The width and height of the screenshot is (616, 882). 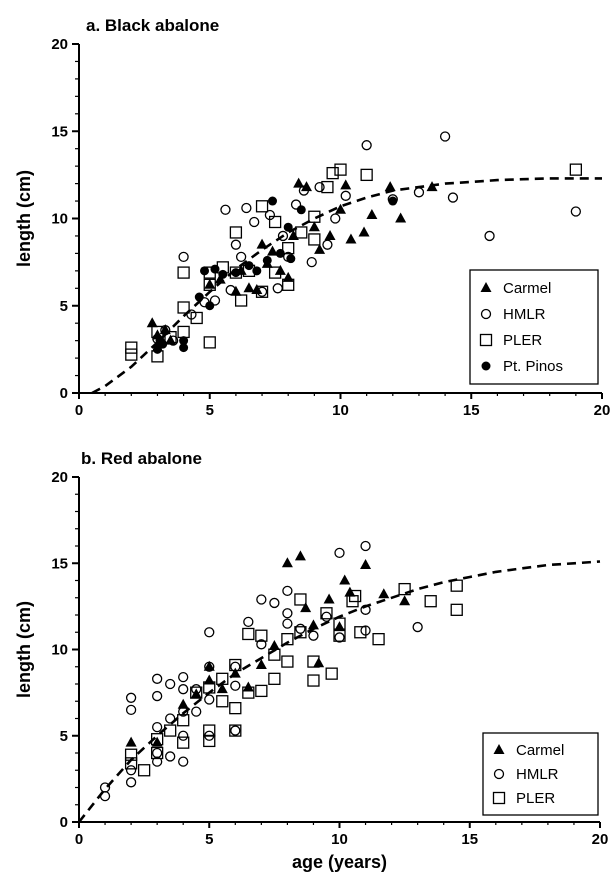 I want to click on legend: Carmel HMLR PLER, so click(x=540, y=774).